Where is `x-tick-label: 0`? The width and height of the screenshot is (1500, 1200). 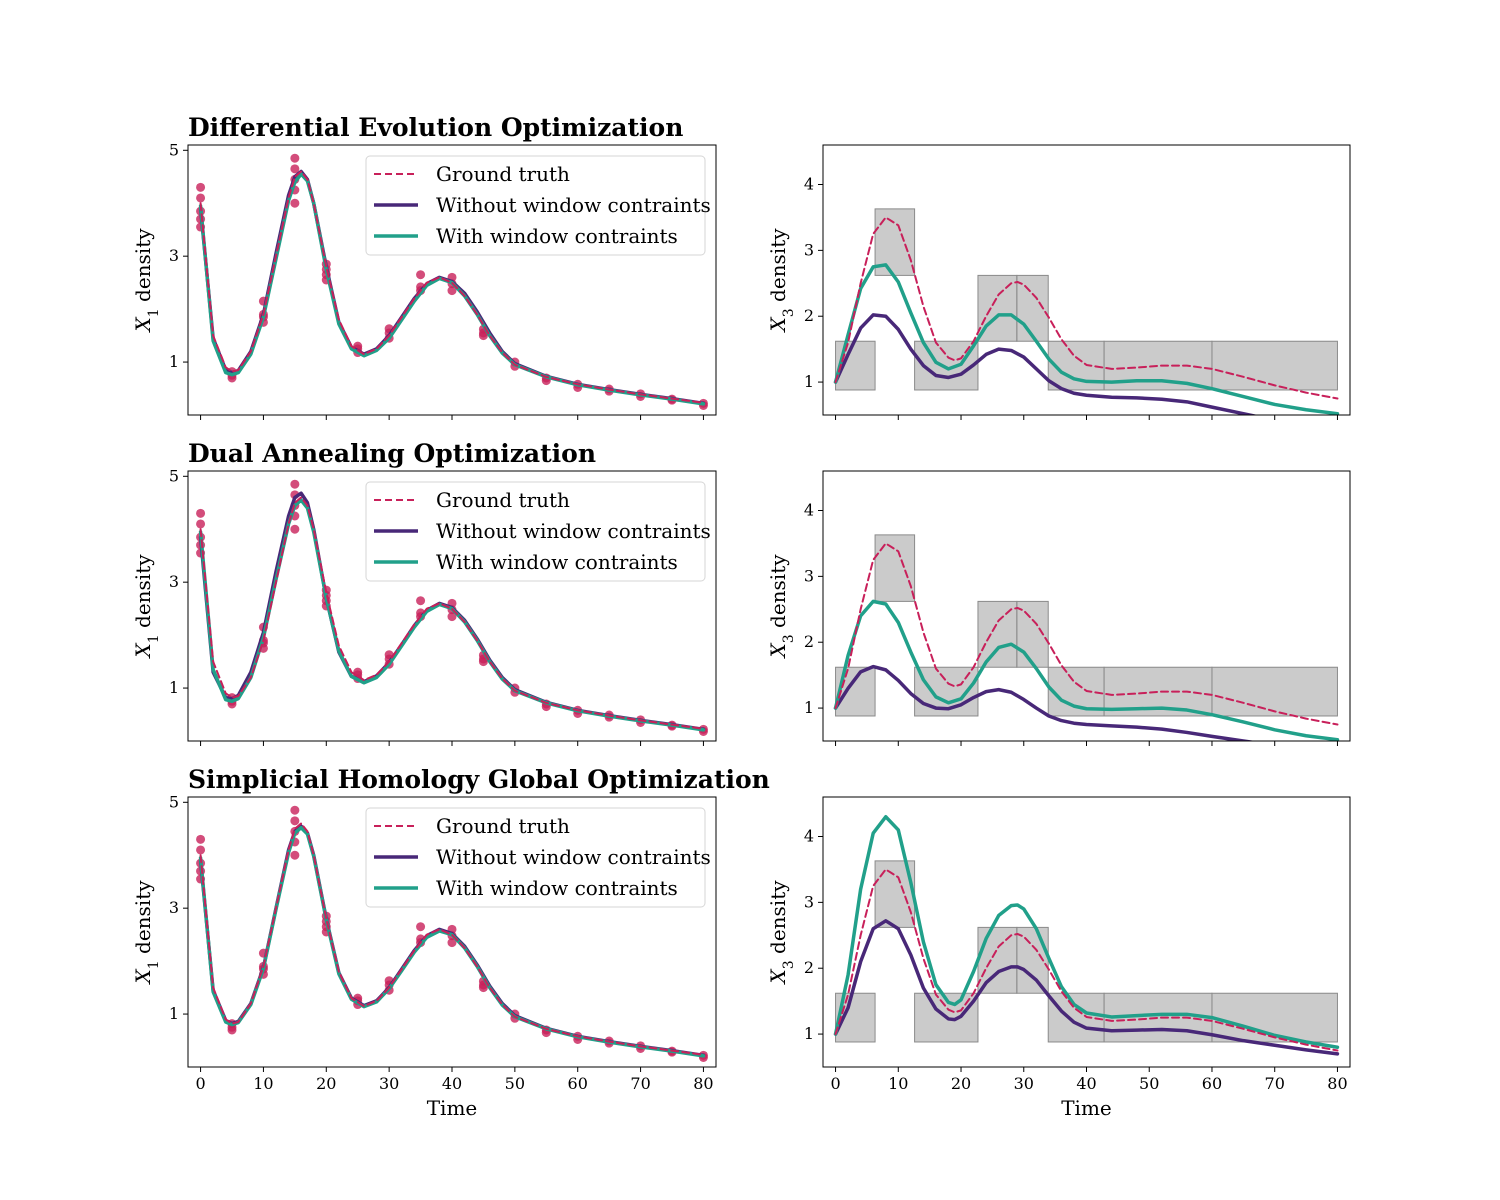
x-tick-label: 0 is located at coordinates (200, 1083).